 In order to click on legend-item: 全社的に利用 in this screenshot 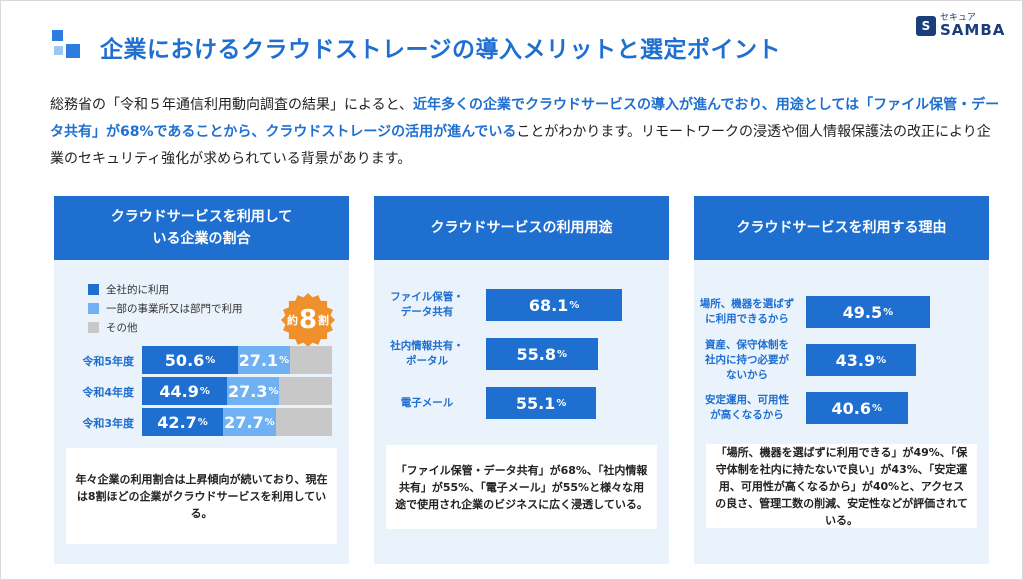, I will do `click(165, 289)`.